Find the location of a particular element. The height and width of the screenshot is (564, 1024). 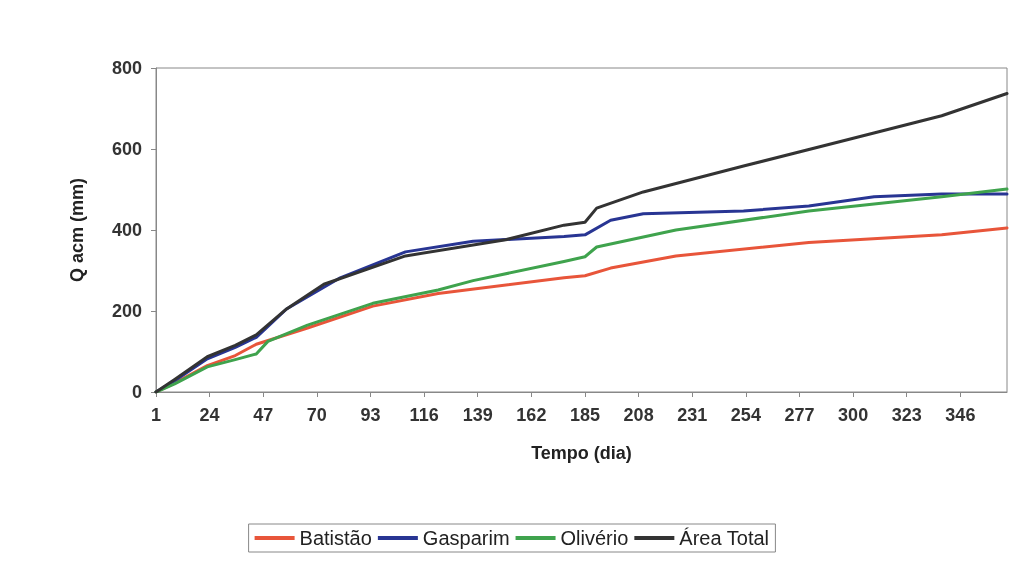

x-tick-label: 116 is located at coordinates (424, 415).